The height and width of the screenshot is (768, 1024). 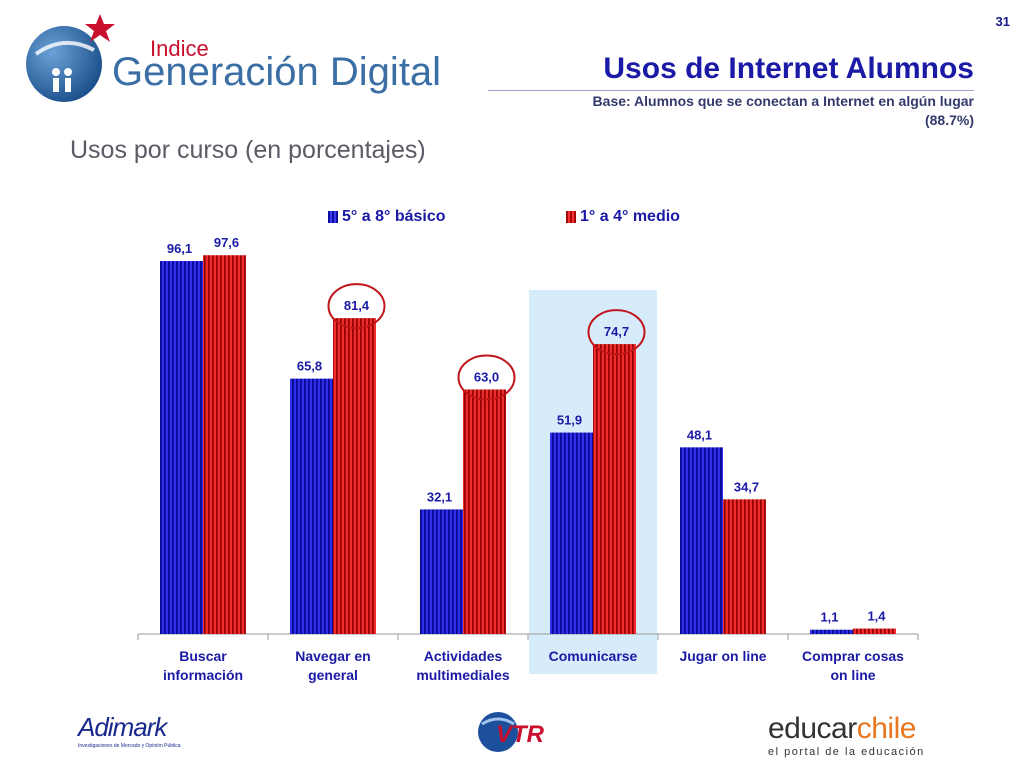 What do you see at coordinates (277, 72) in the screenshot?
I see `logo-name-text: Generación Digital` at bounding box center [277, 72].